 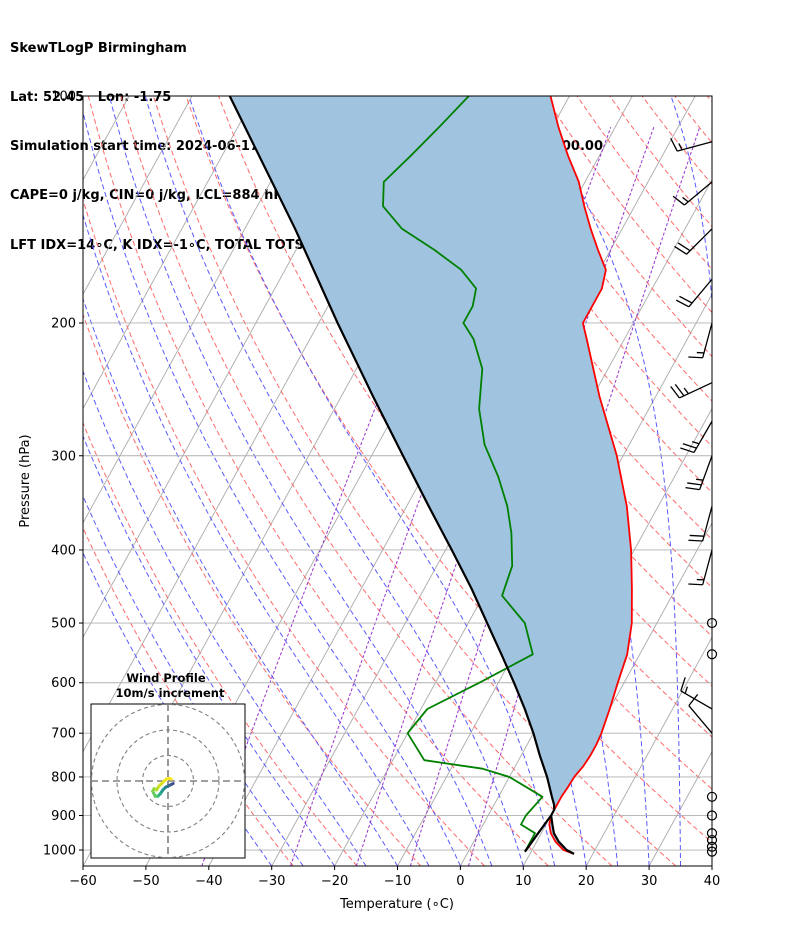 I want to click on x-tick-label: −10, so click(x=397, y=881).